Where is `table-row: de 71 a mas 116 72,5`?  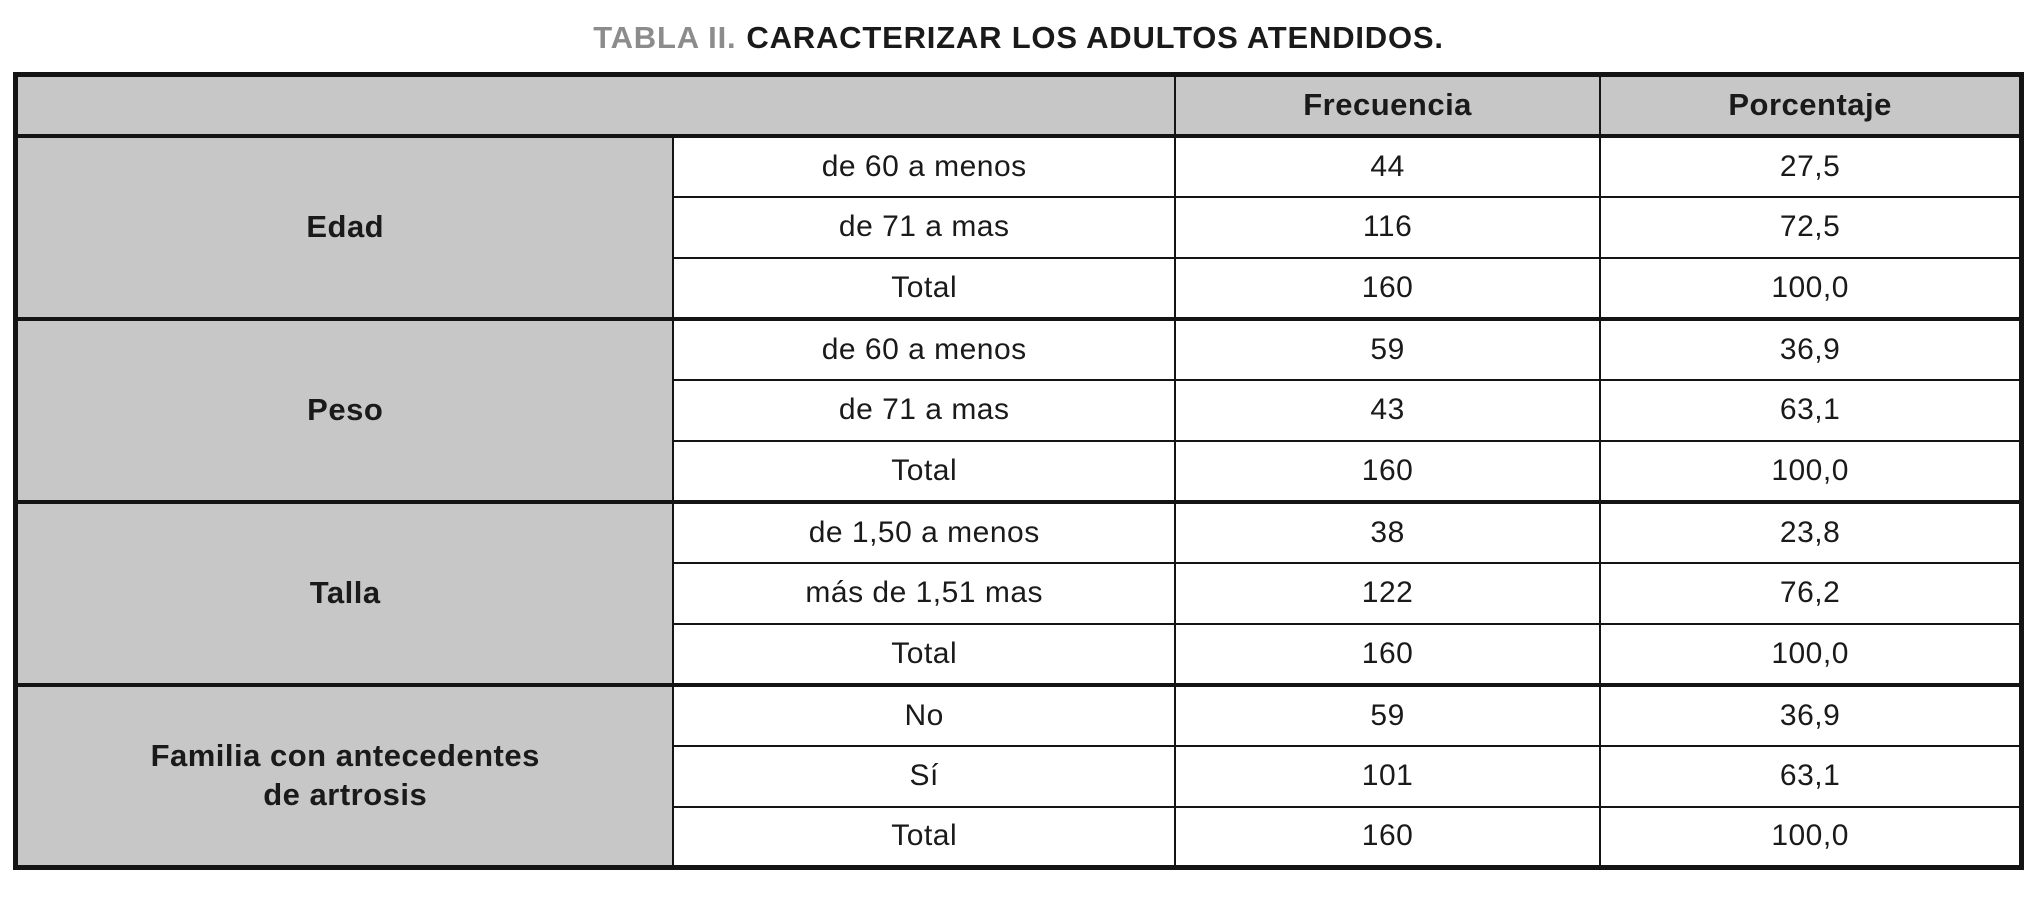 table-row: de 71 a mas 116 72,5 is located at coordinates (1019, 227).